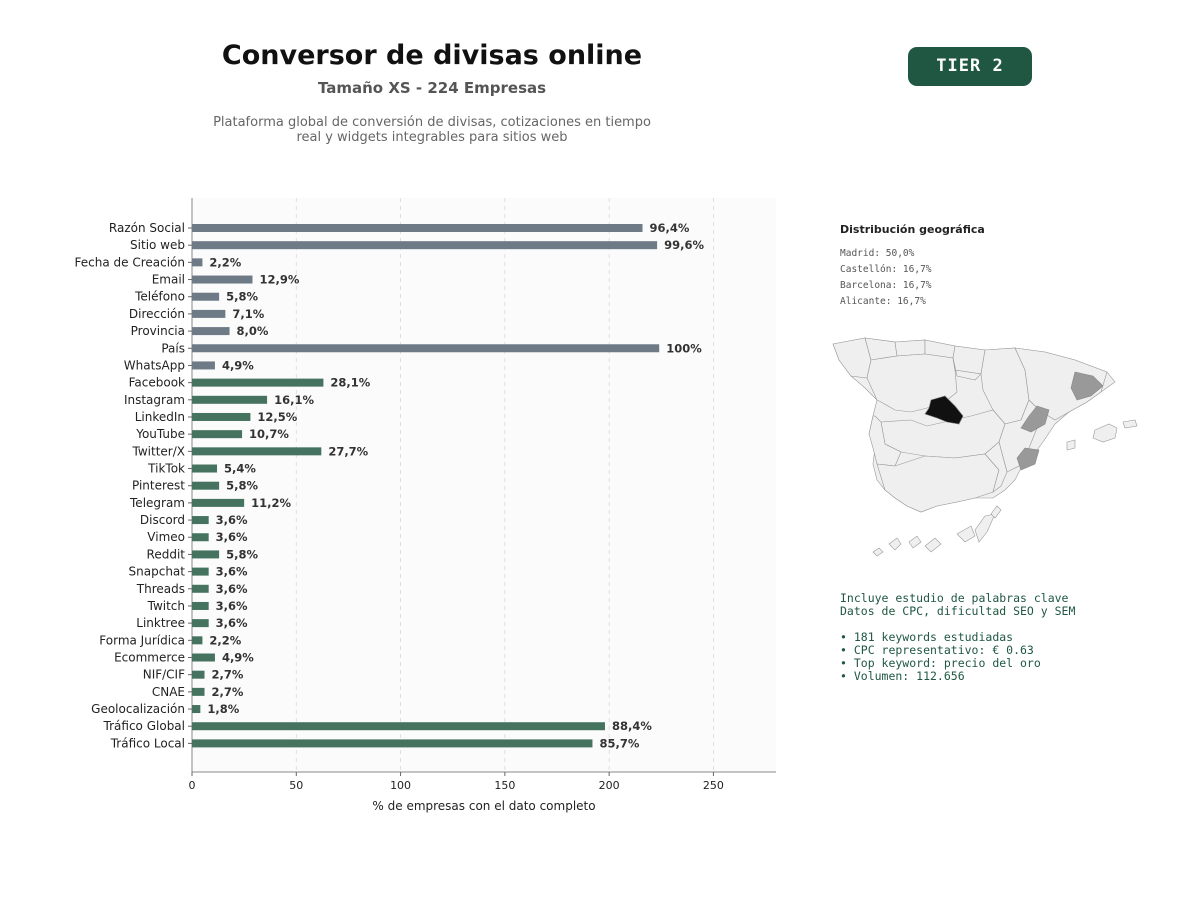 This screenshot has width=1200, height=900. I want to click on spain-map, so click(985, 447).